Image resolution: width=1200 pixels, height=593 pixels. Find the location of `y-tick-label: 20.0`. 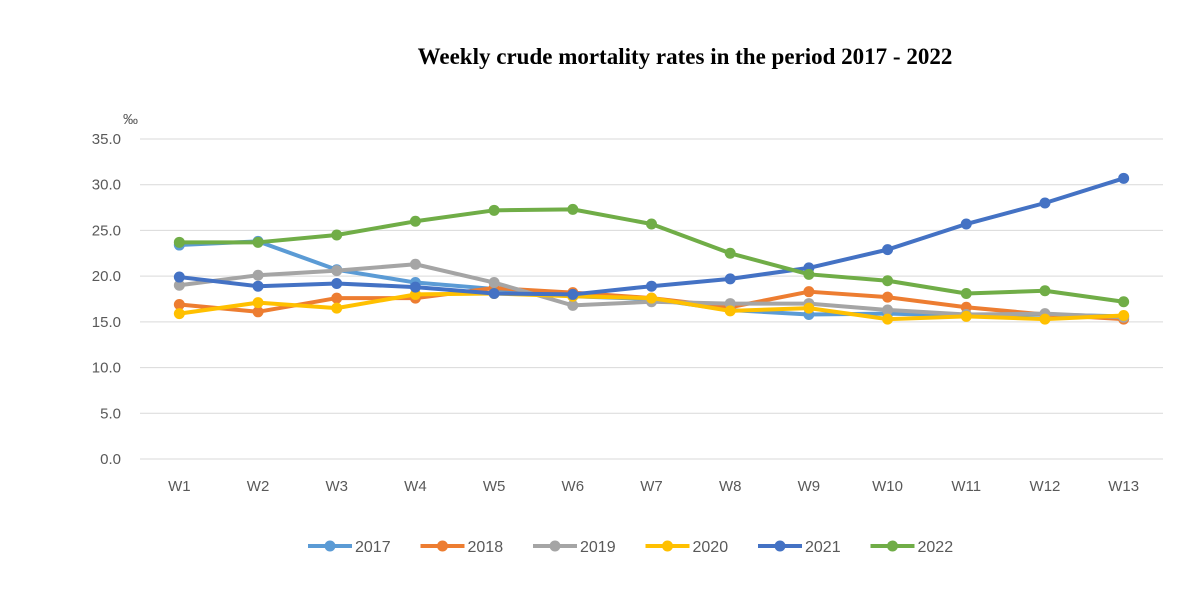

y-tick-label: 20.0 is located at coordinates (106, 276).